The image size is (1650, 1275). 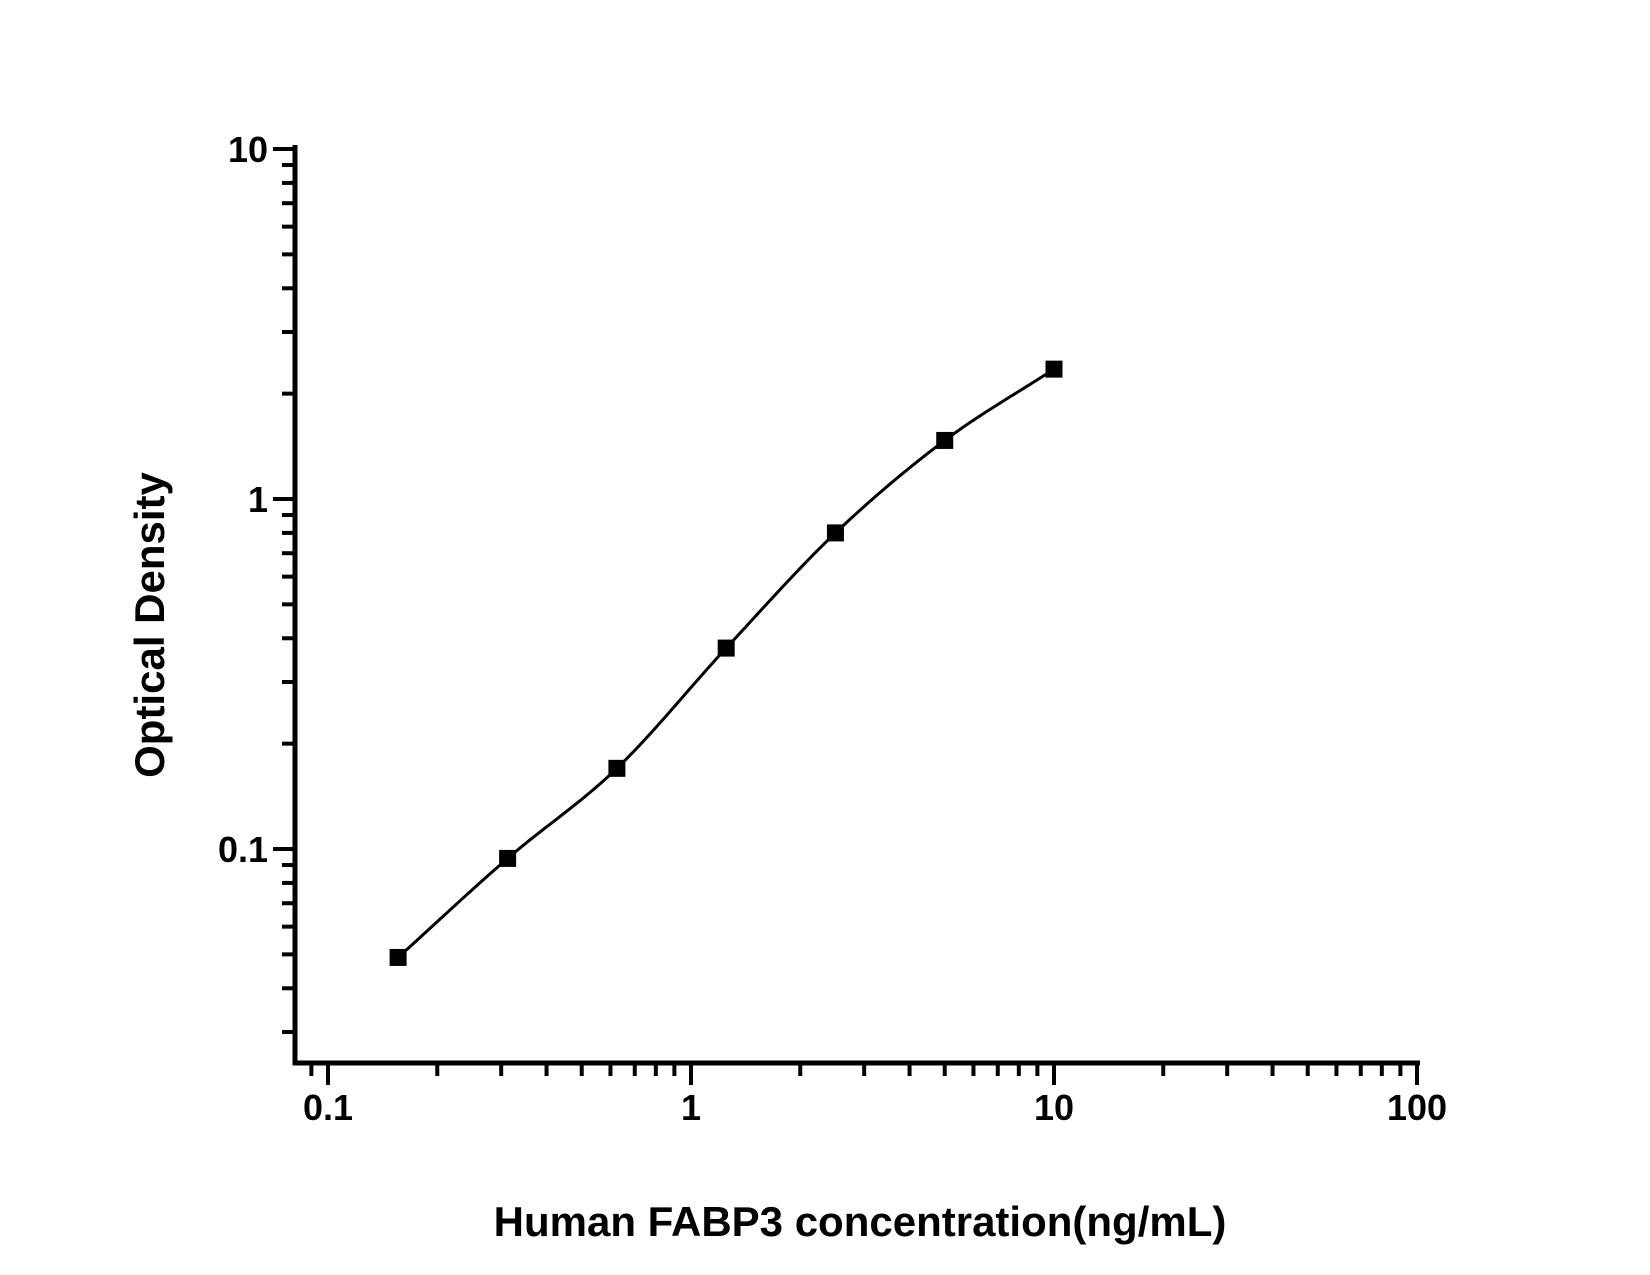 What do you see at coordinates (1417, 1107) in the screenshot?
I see `x-tick-label: 100` at bounding box center [1417, 1107].